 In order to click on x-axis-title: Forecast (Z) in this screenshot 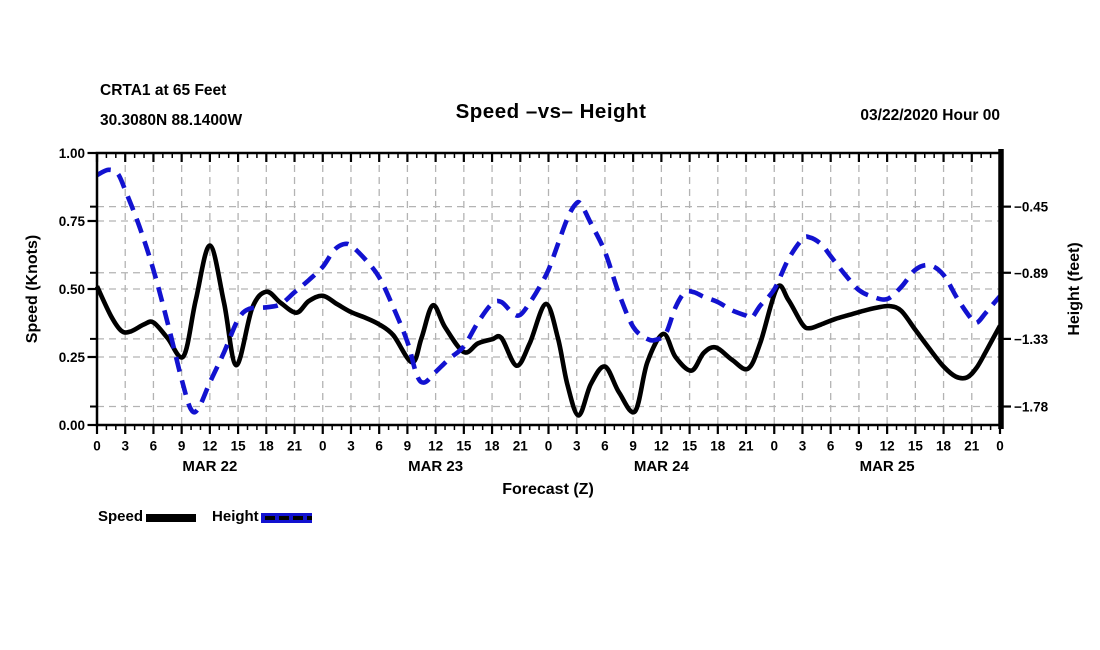, I will do `click(548, 489)`.